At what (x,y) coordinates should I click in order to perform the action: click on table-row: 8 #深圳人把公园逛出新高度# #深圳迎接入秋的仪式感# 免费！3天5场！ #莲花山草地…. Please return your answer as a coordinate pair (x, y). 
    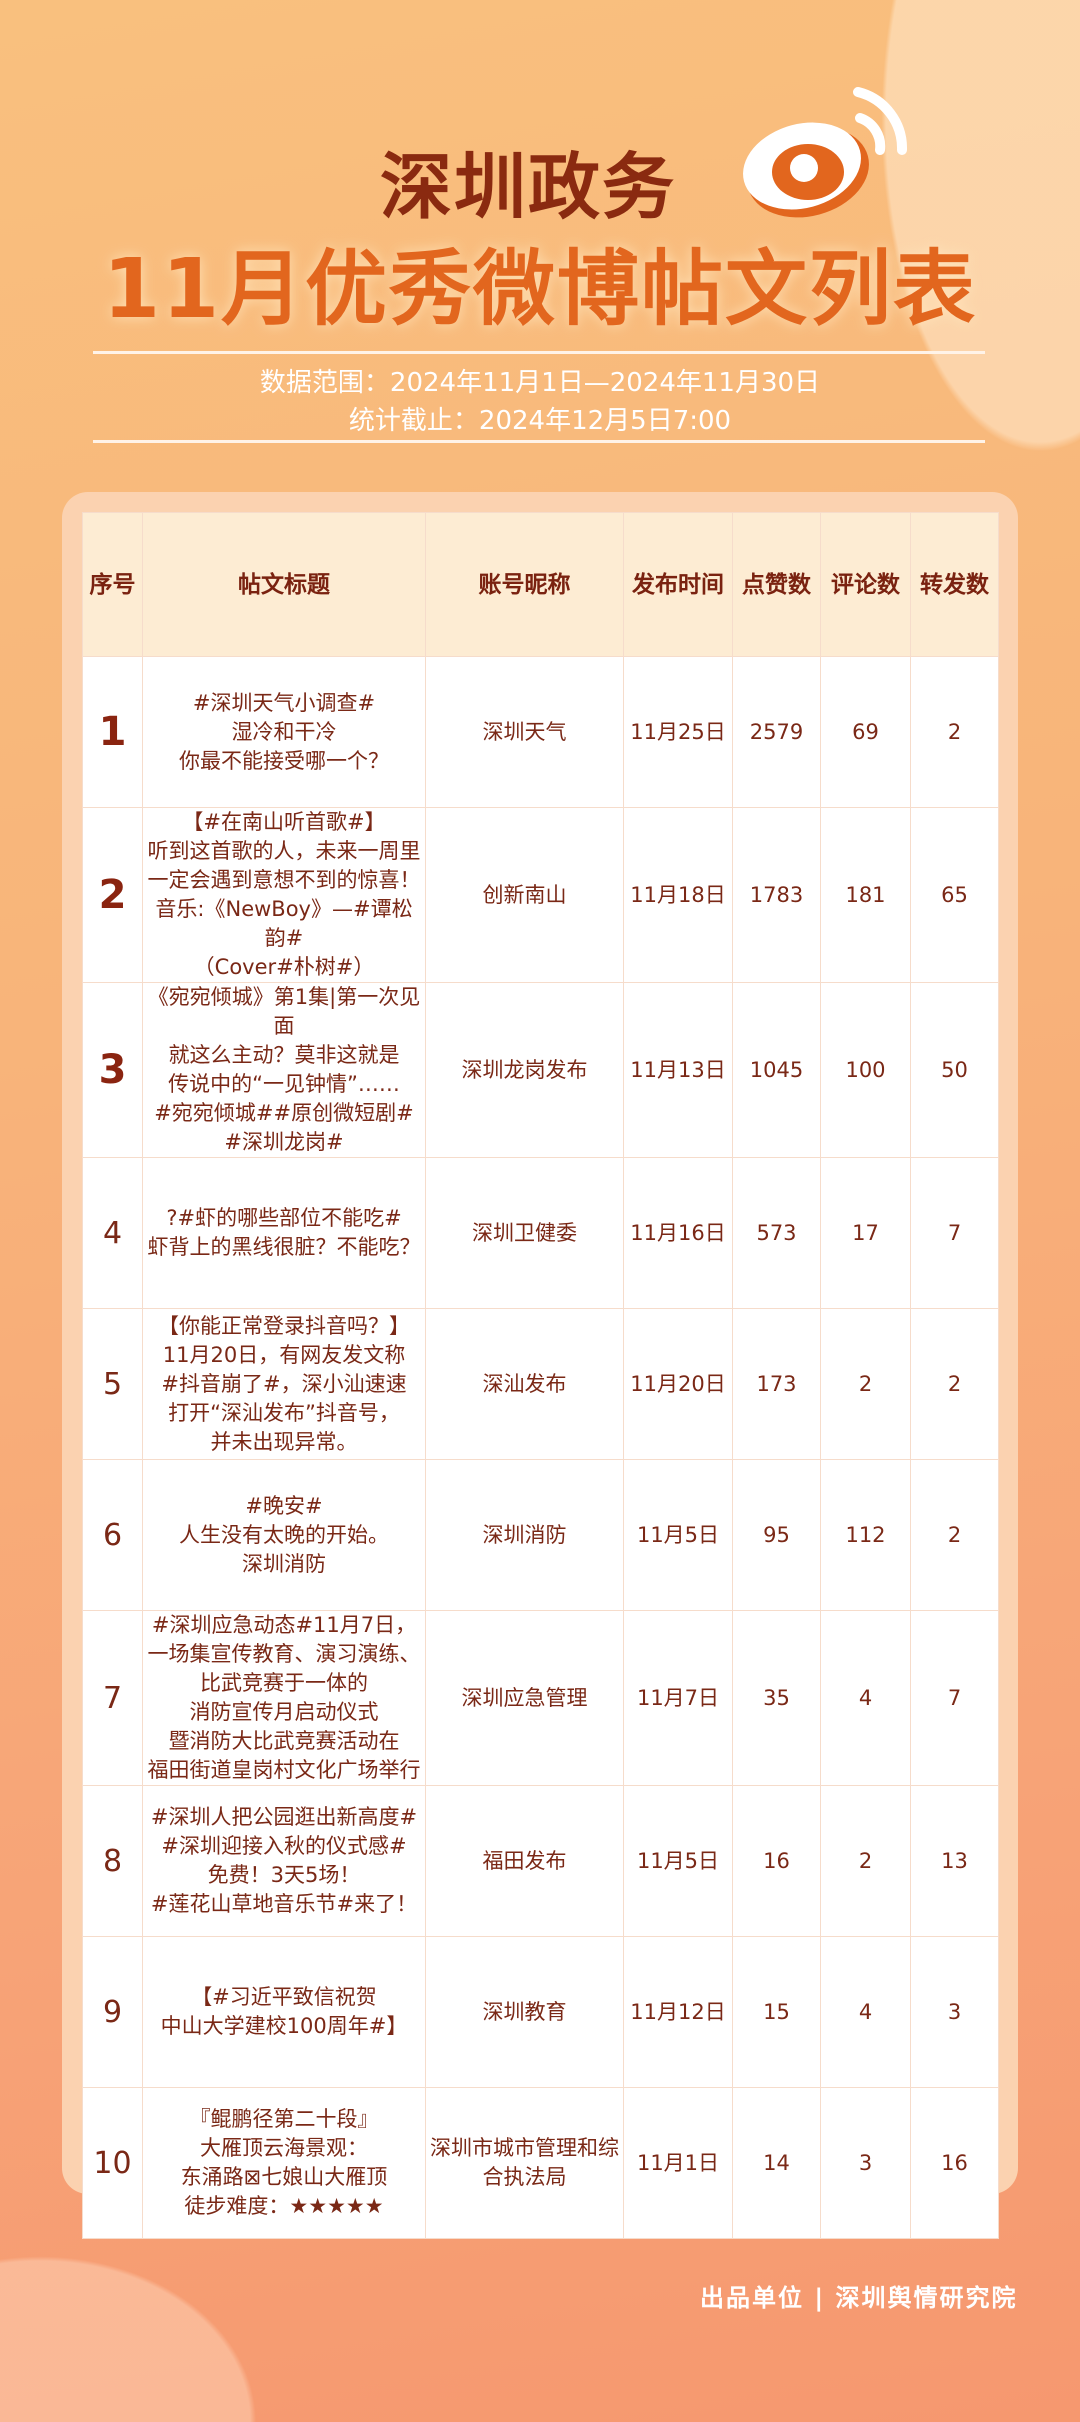
    Looking at the image, I should click on (540, 1861).